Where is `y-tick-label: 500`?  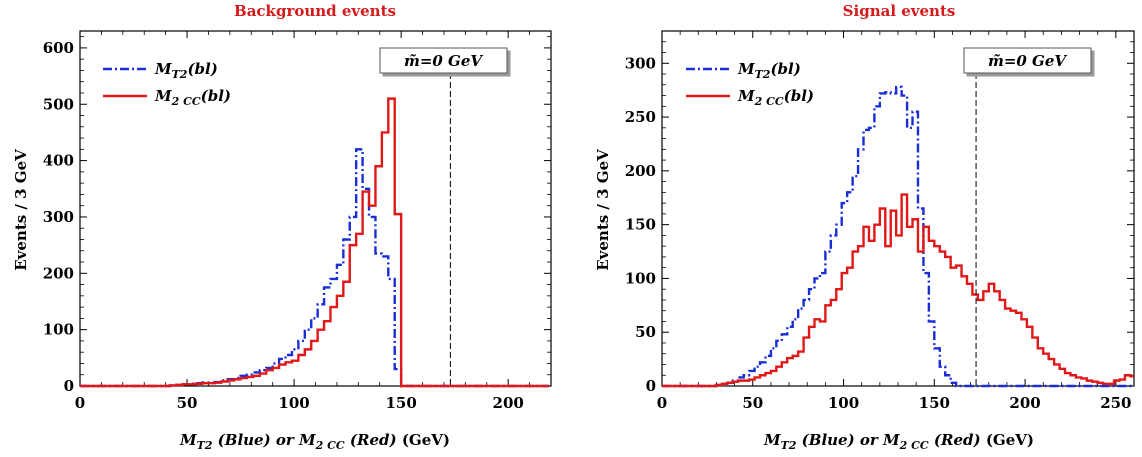 y-tick-label: 500 is located at coordinates (58, 104).